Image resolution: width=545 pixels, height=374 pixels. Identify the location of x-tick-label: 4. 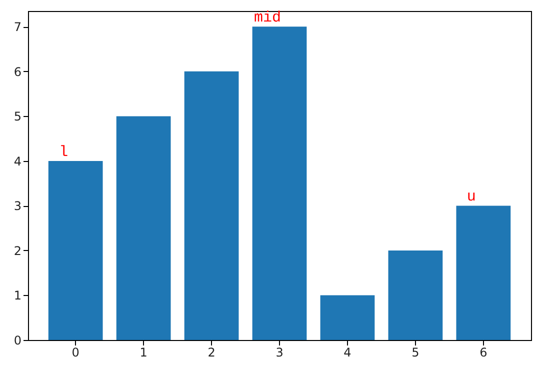
(348, 353).